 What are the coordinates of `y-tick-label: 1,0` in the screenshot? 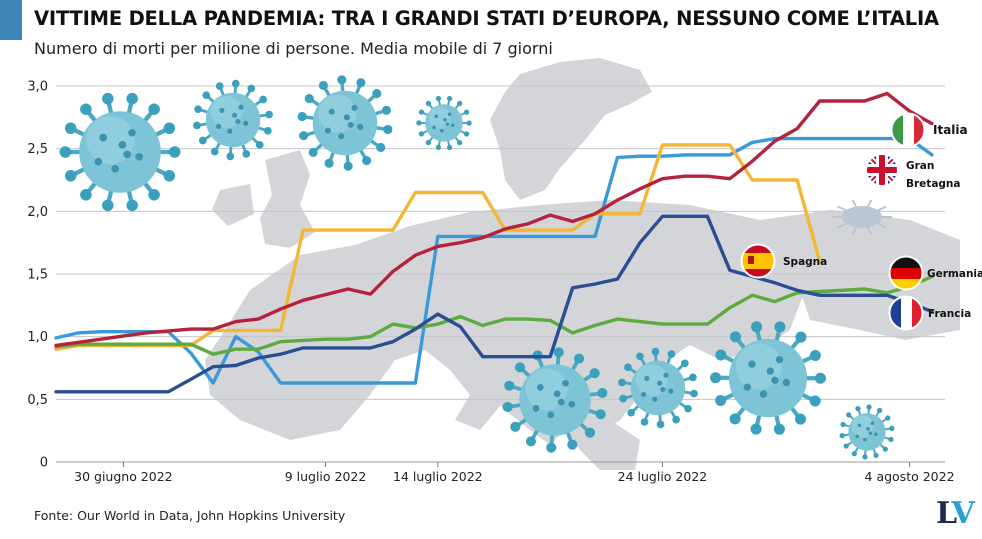 It's located at (37, 337).